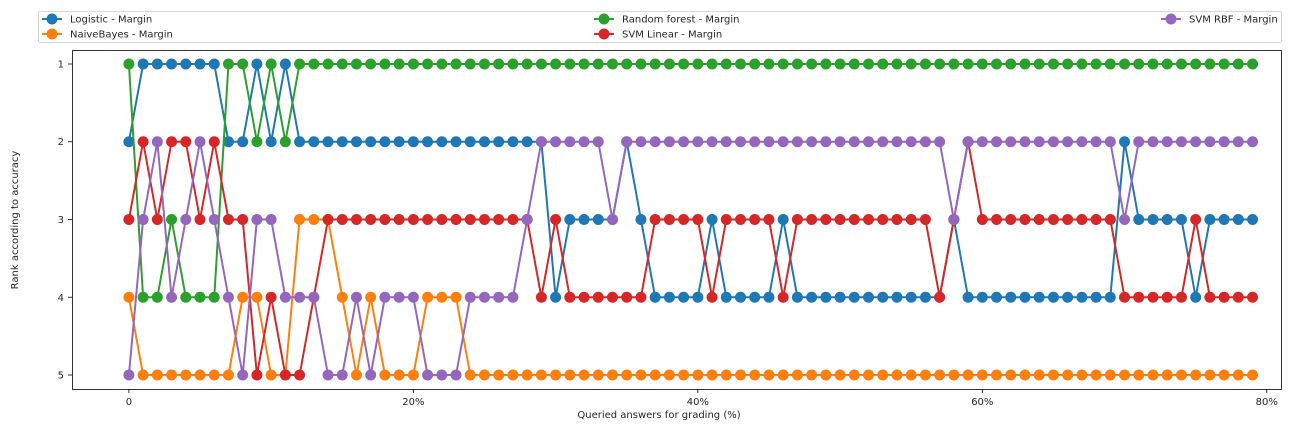  Describe the element at coordinates (61, 298) in the screenshot. I see `y-tick-label: 4` at that location.